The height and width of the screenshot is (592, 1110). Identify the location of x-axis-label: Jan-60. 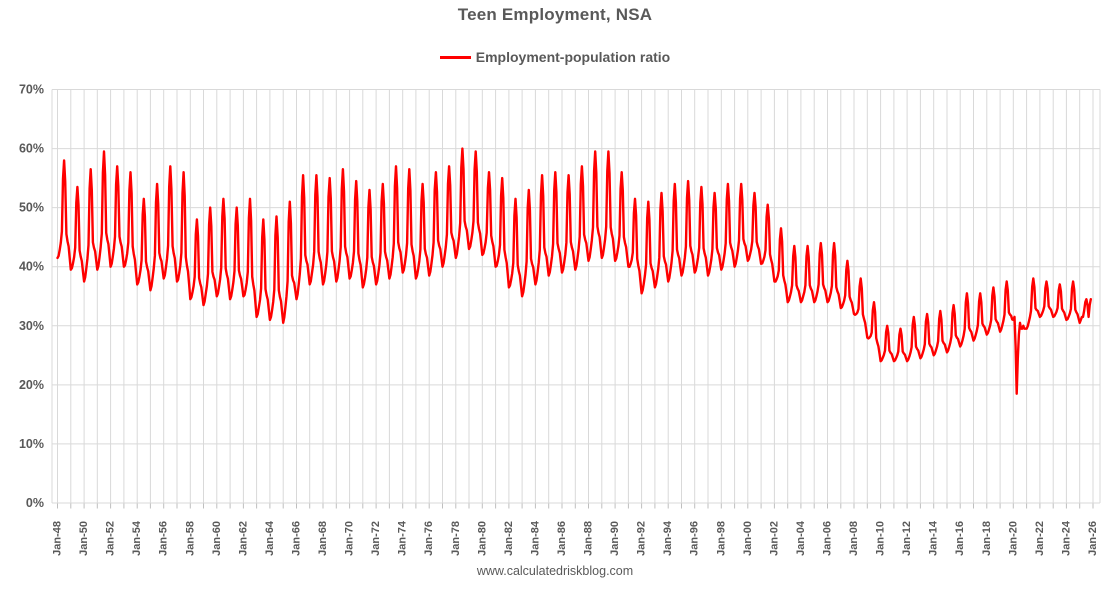
(217, 538).